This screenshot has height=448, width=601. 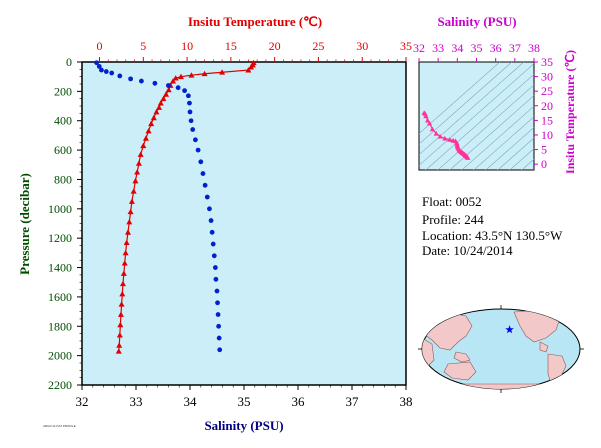 What do you see at coordinates (255, 21) in the screenshot?
I see `top-axis-title: Insitu Temperature (℃)` at bounding box center [255, 21].